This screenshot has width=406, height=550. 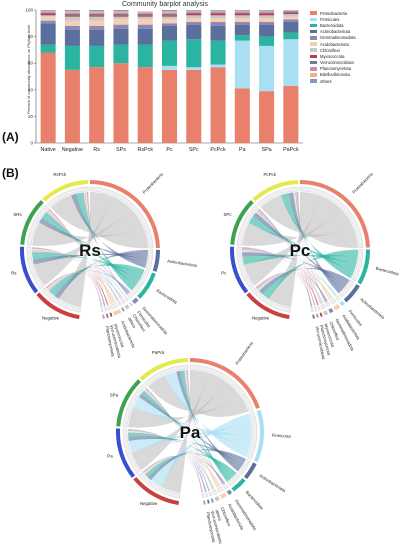 What do you see at coordinates (110, 342) in the screenshot?
I see `chord-taxon-label: Planctomycetota` at bounding box center [110, 342].